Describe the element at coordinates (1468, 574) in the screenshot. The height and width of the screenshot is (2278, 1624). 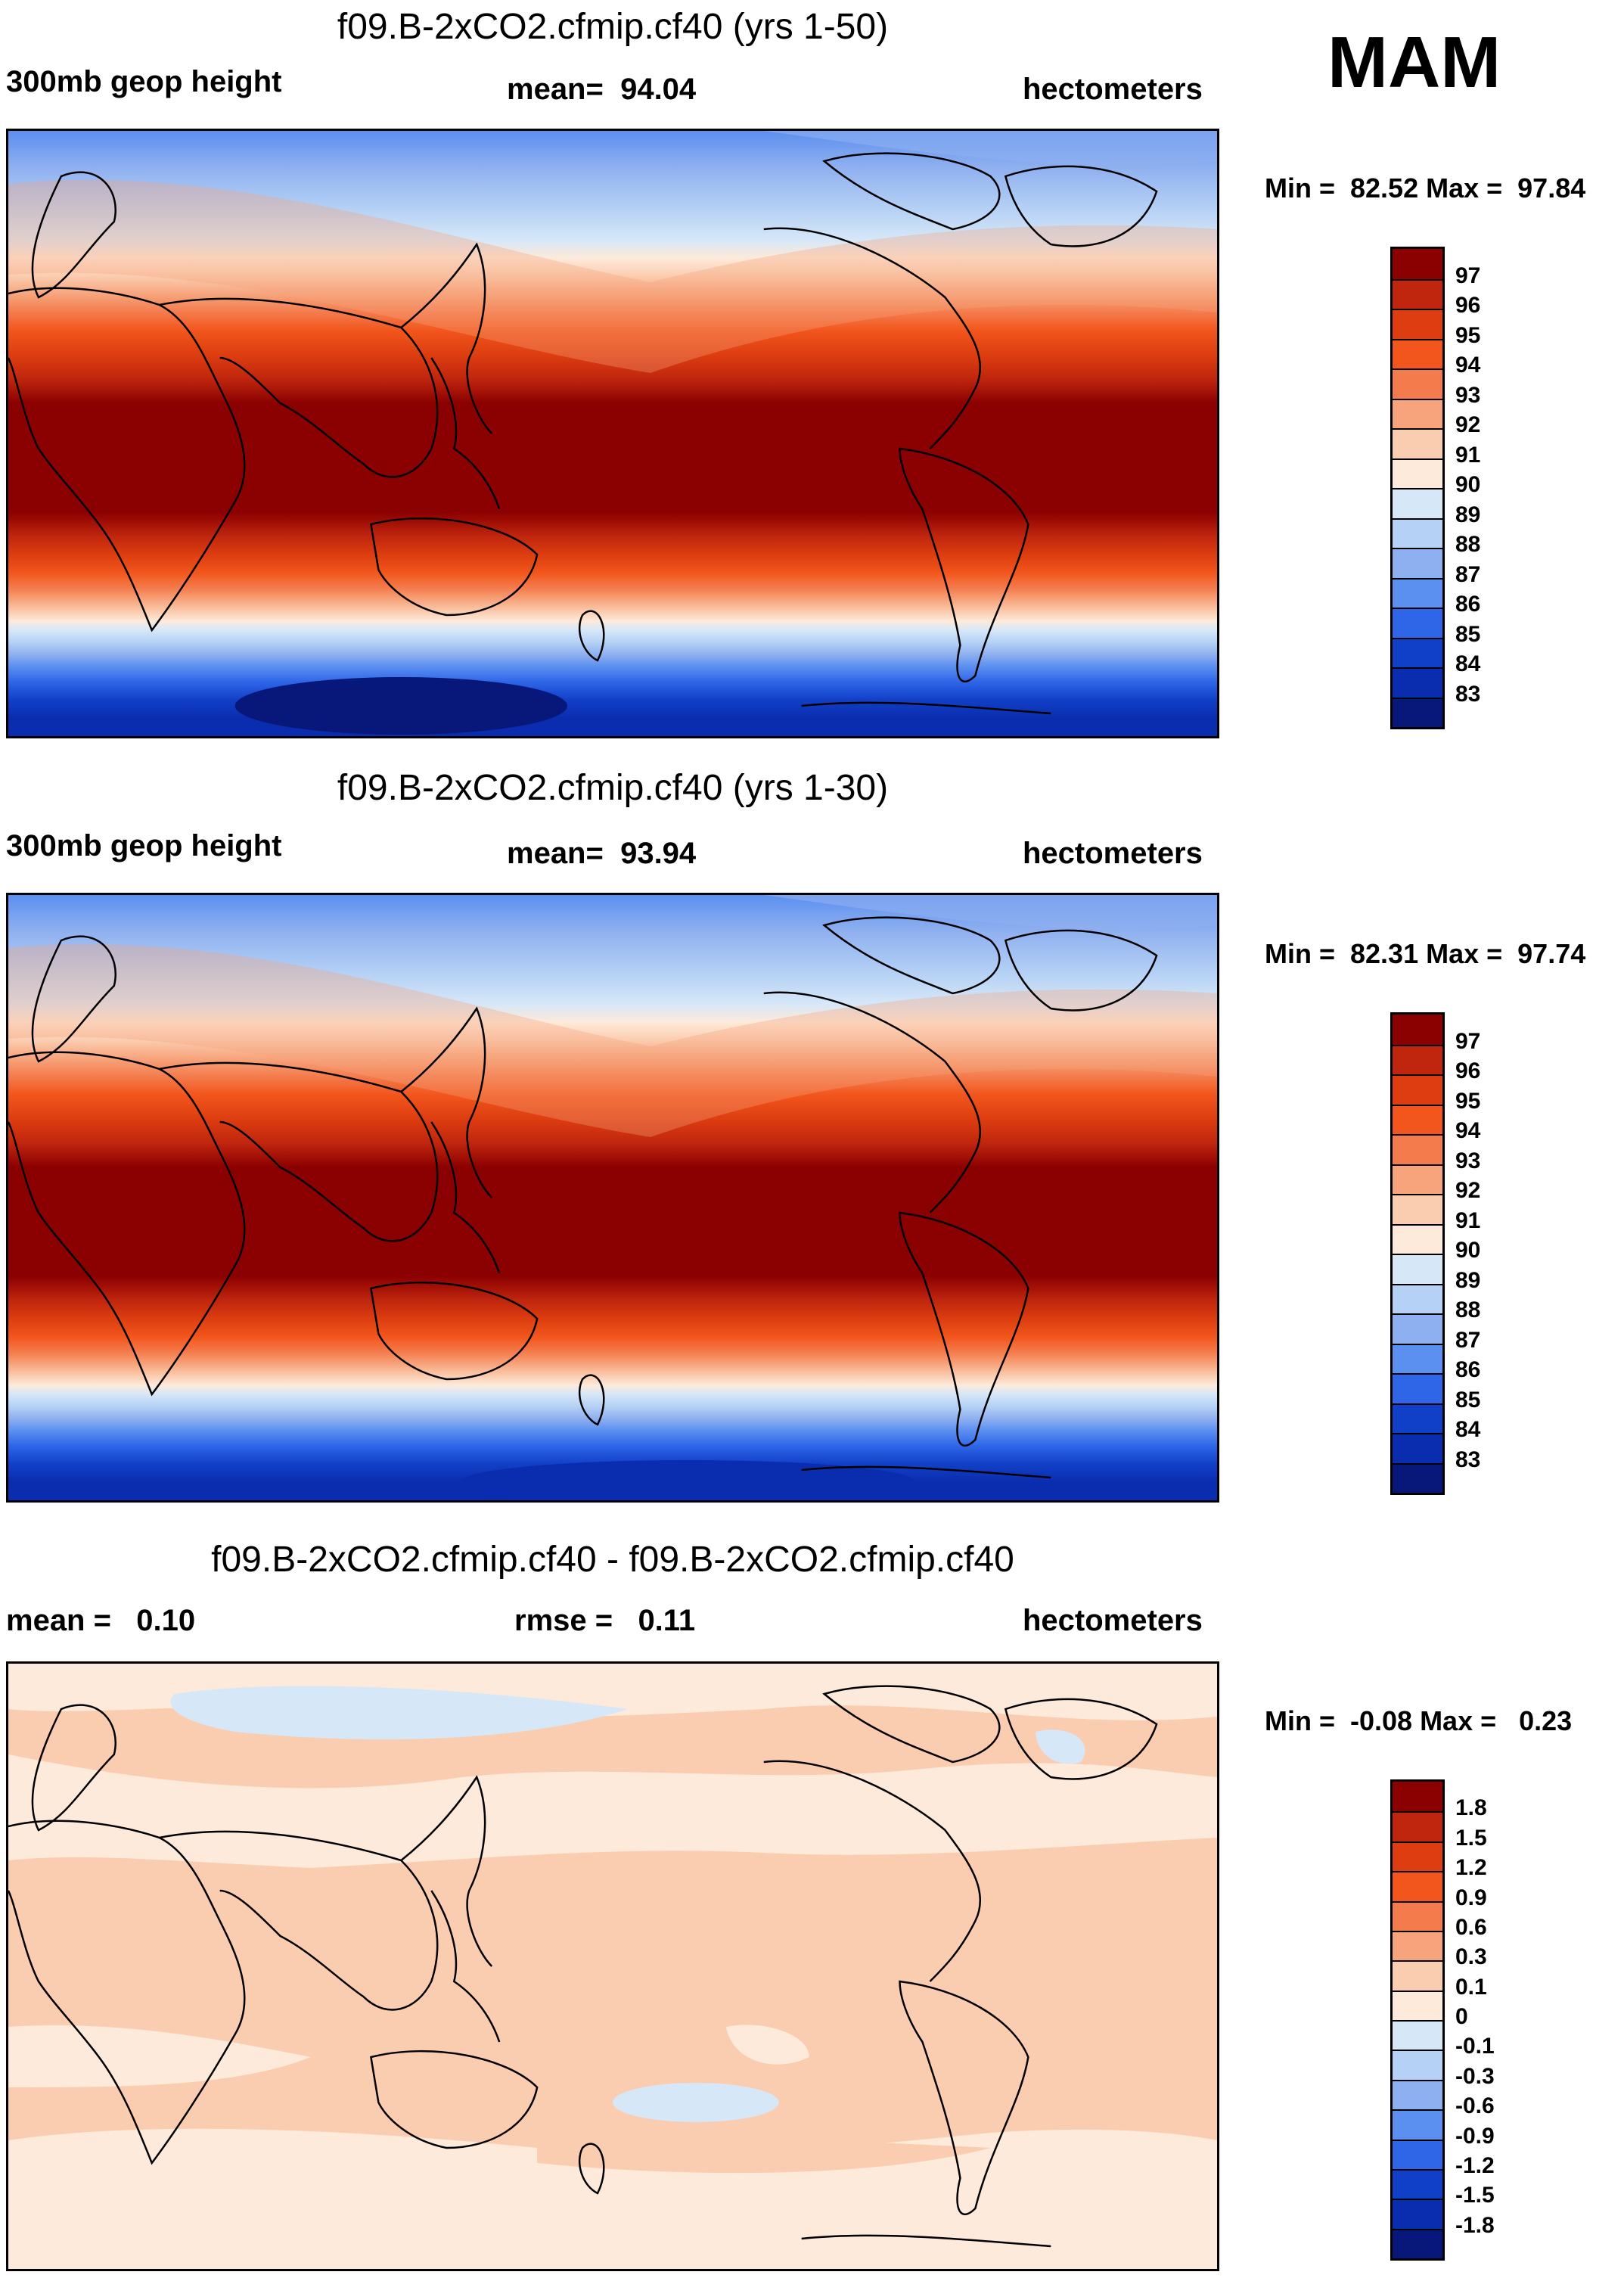
I see `panel1-colorbar-tick-label: 87` at that location.